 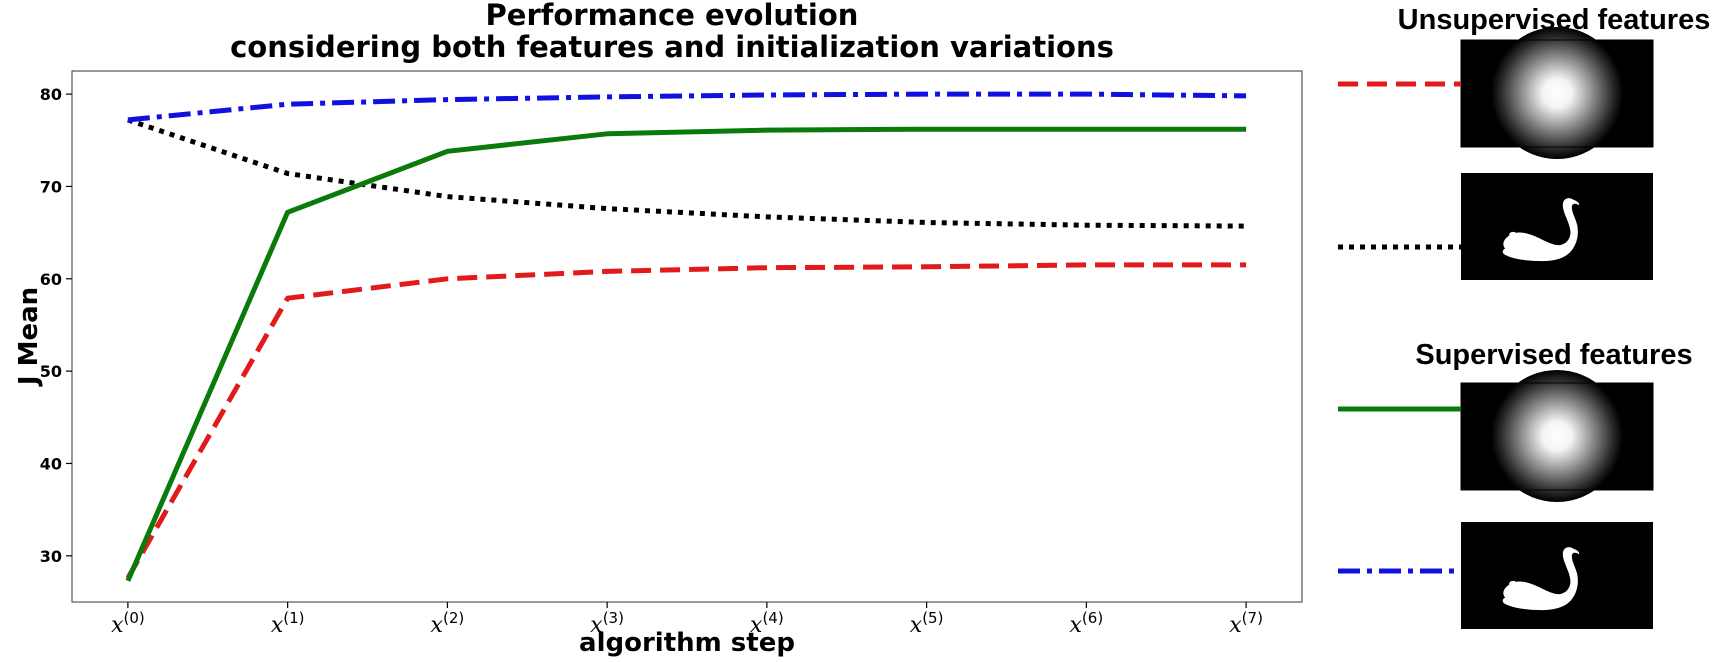 I want to click on x-tick-label: x(1), so click(x=288, y=623).